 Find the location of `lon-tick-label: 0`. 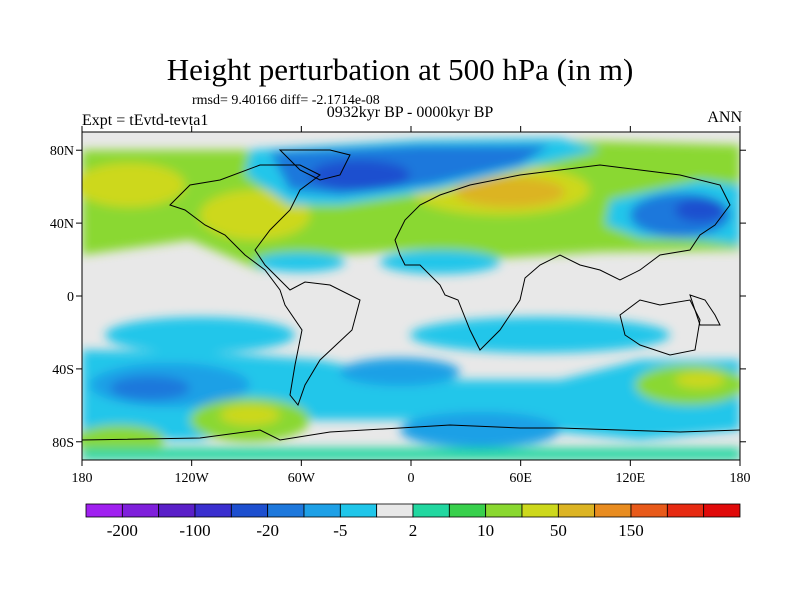

lon-tick-label: 0 is located at coordinates (411, 478).